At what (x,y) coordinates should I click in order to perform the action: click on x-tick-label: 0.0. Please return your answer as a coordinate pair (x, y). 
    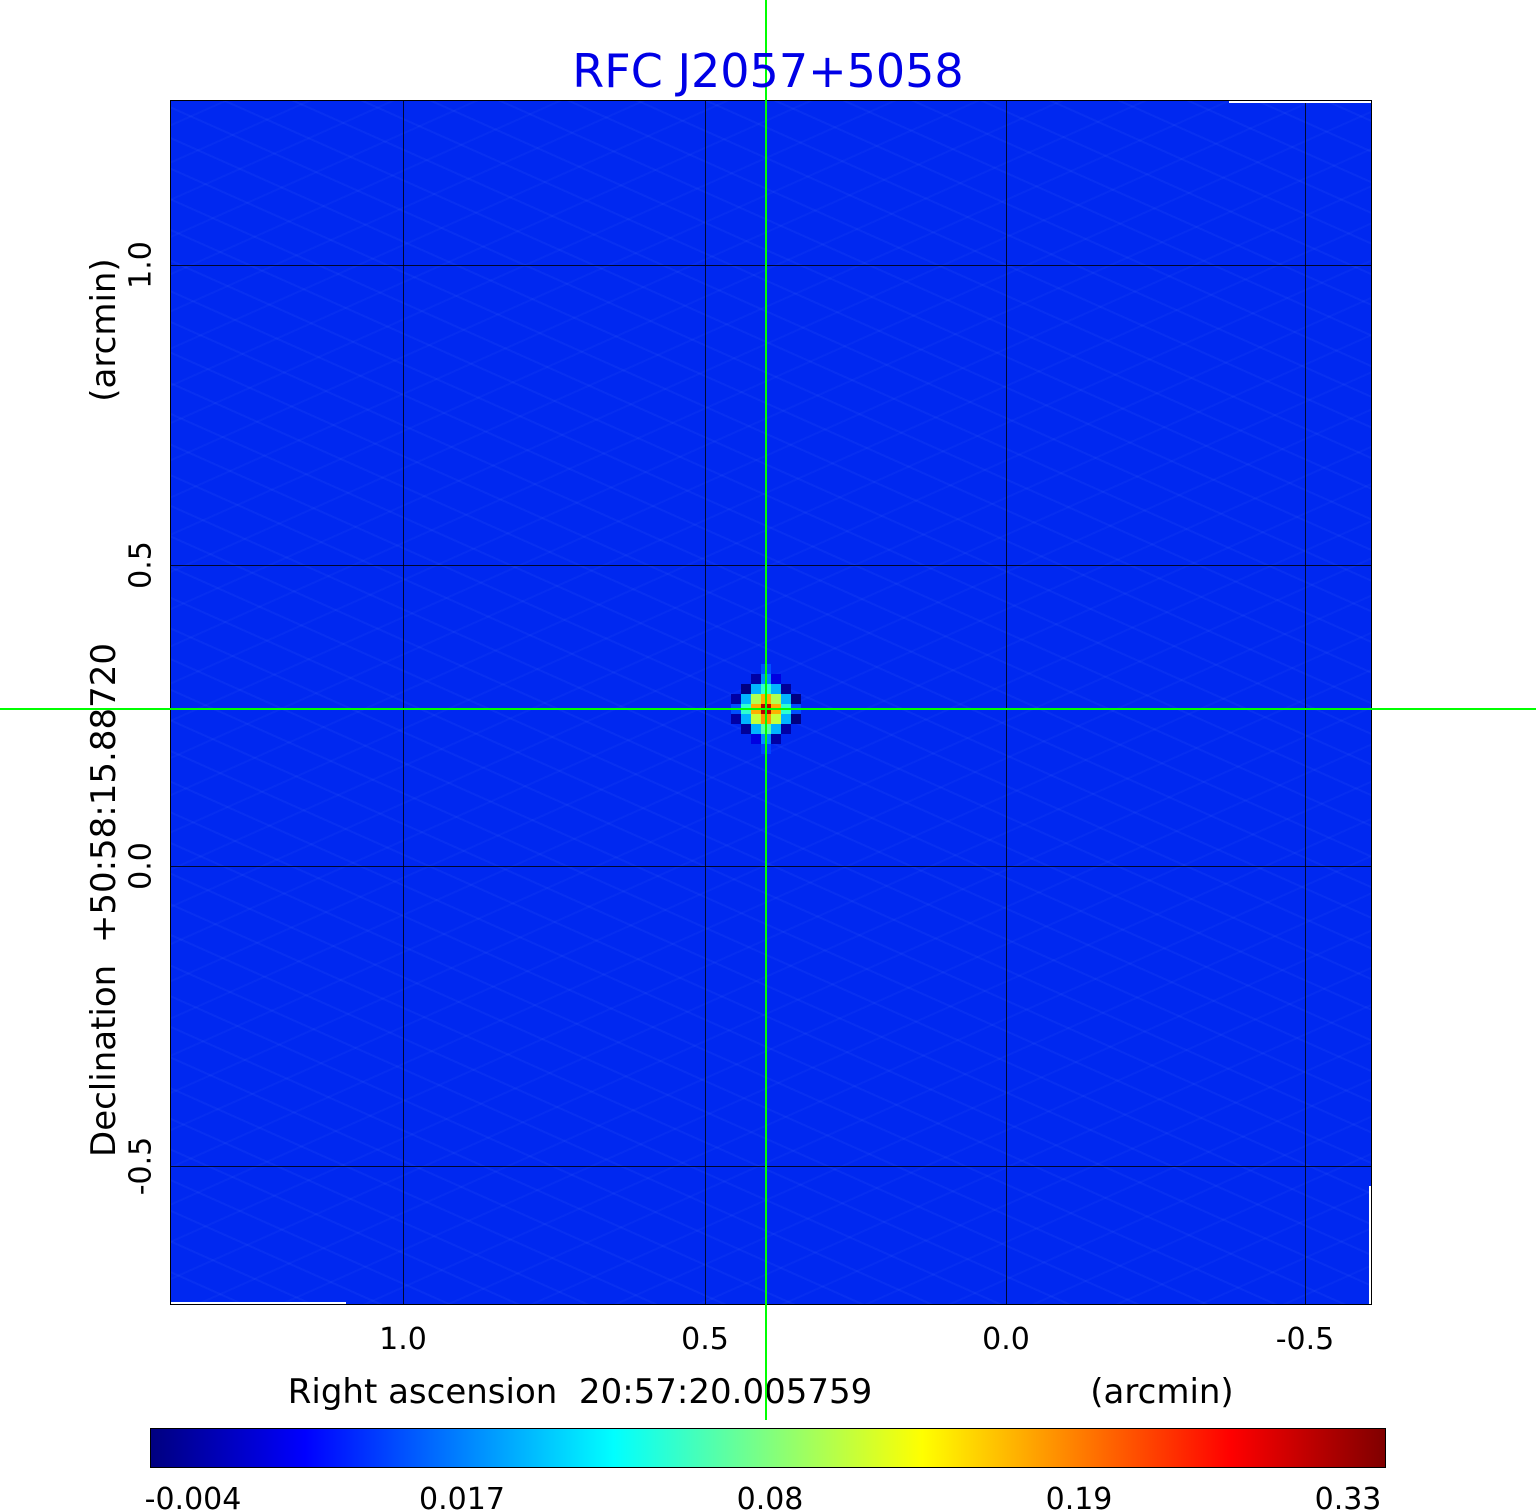
    Looking at the image, I should click on (1006, 1339).